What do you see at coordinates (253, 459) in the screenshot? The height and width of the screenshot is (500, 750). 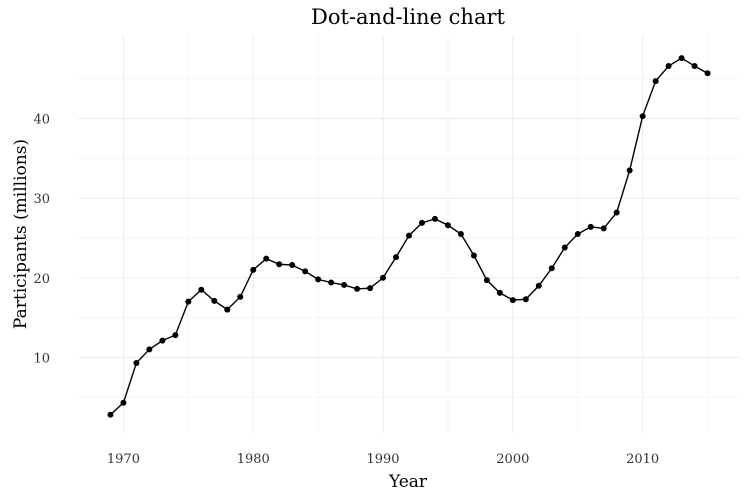 I see `x-tick-label: 1980` at bounding box center [253, 459].